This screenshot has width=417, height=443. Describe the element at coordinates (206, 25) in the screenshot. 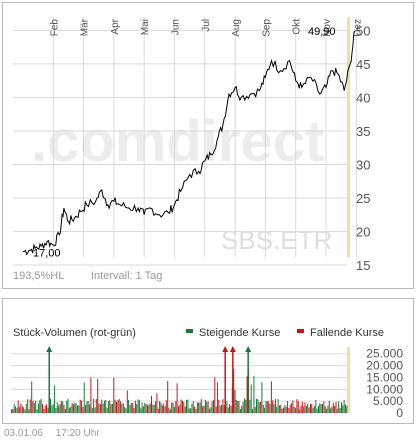

I see `month-tick-label: Jul` at that location.